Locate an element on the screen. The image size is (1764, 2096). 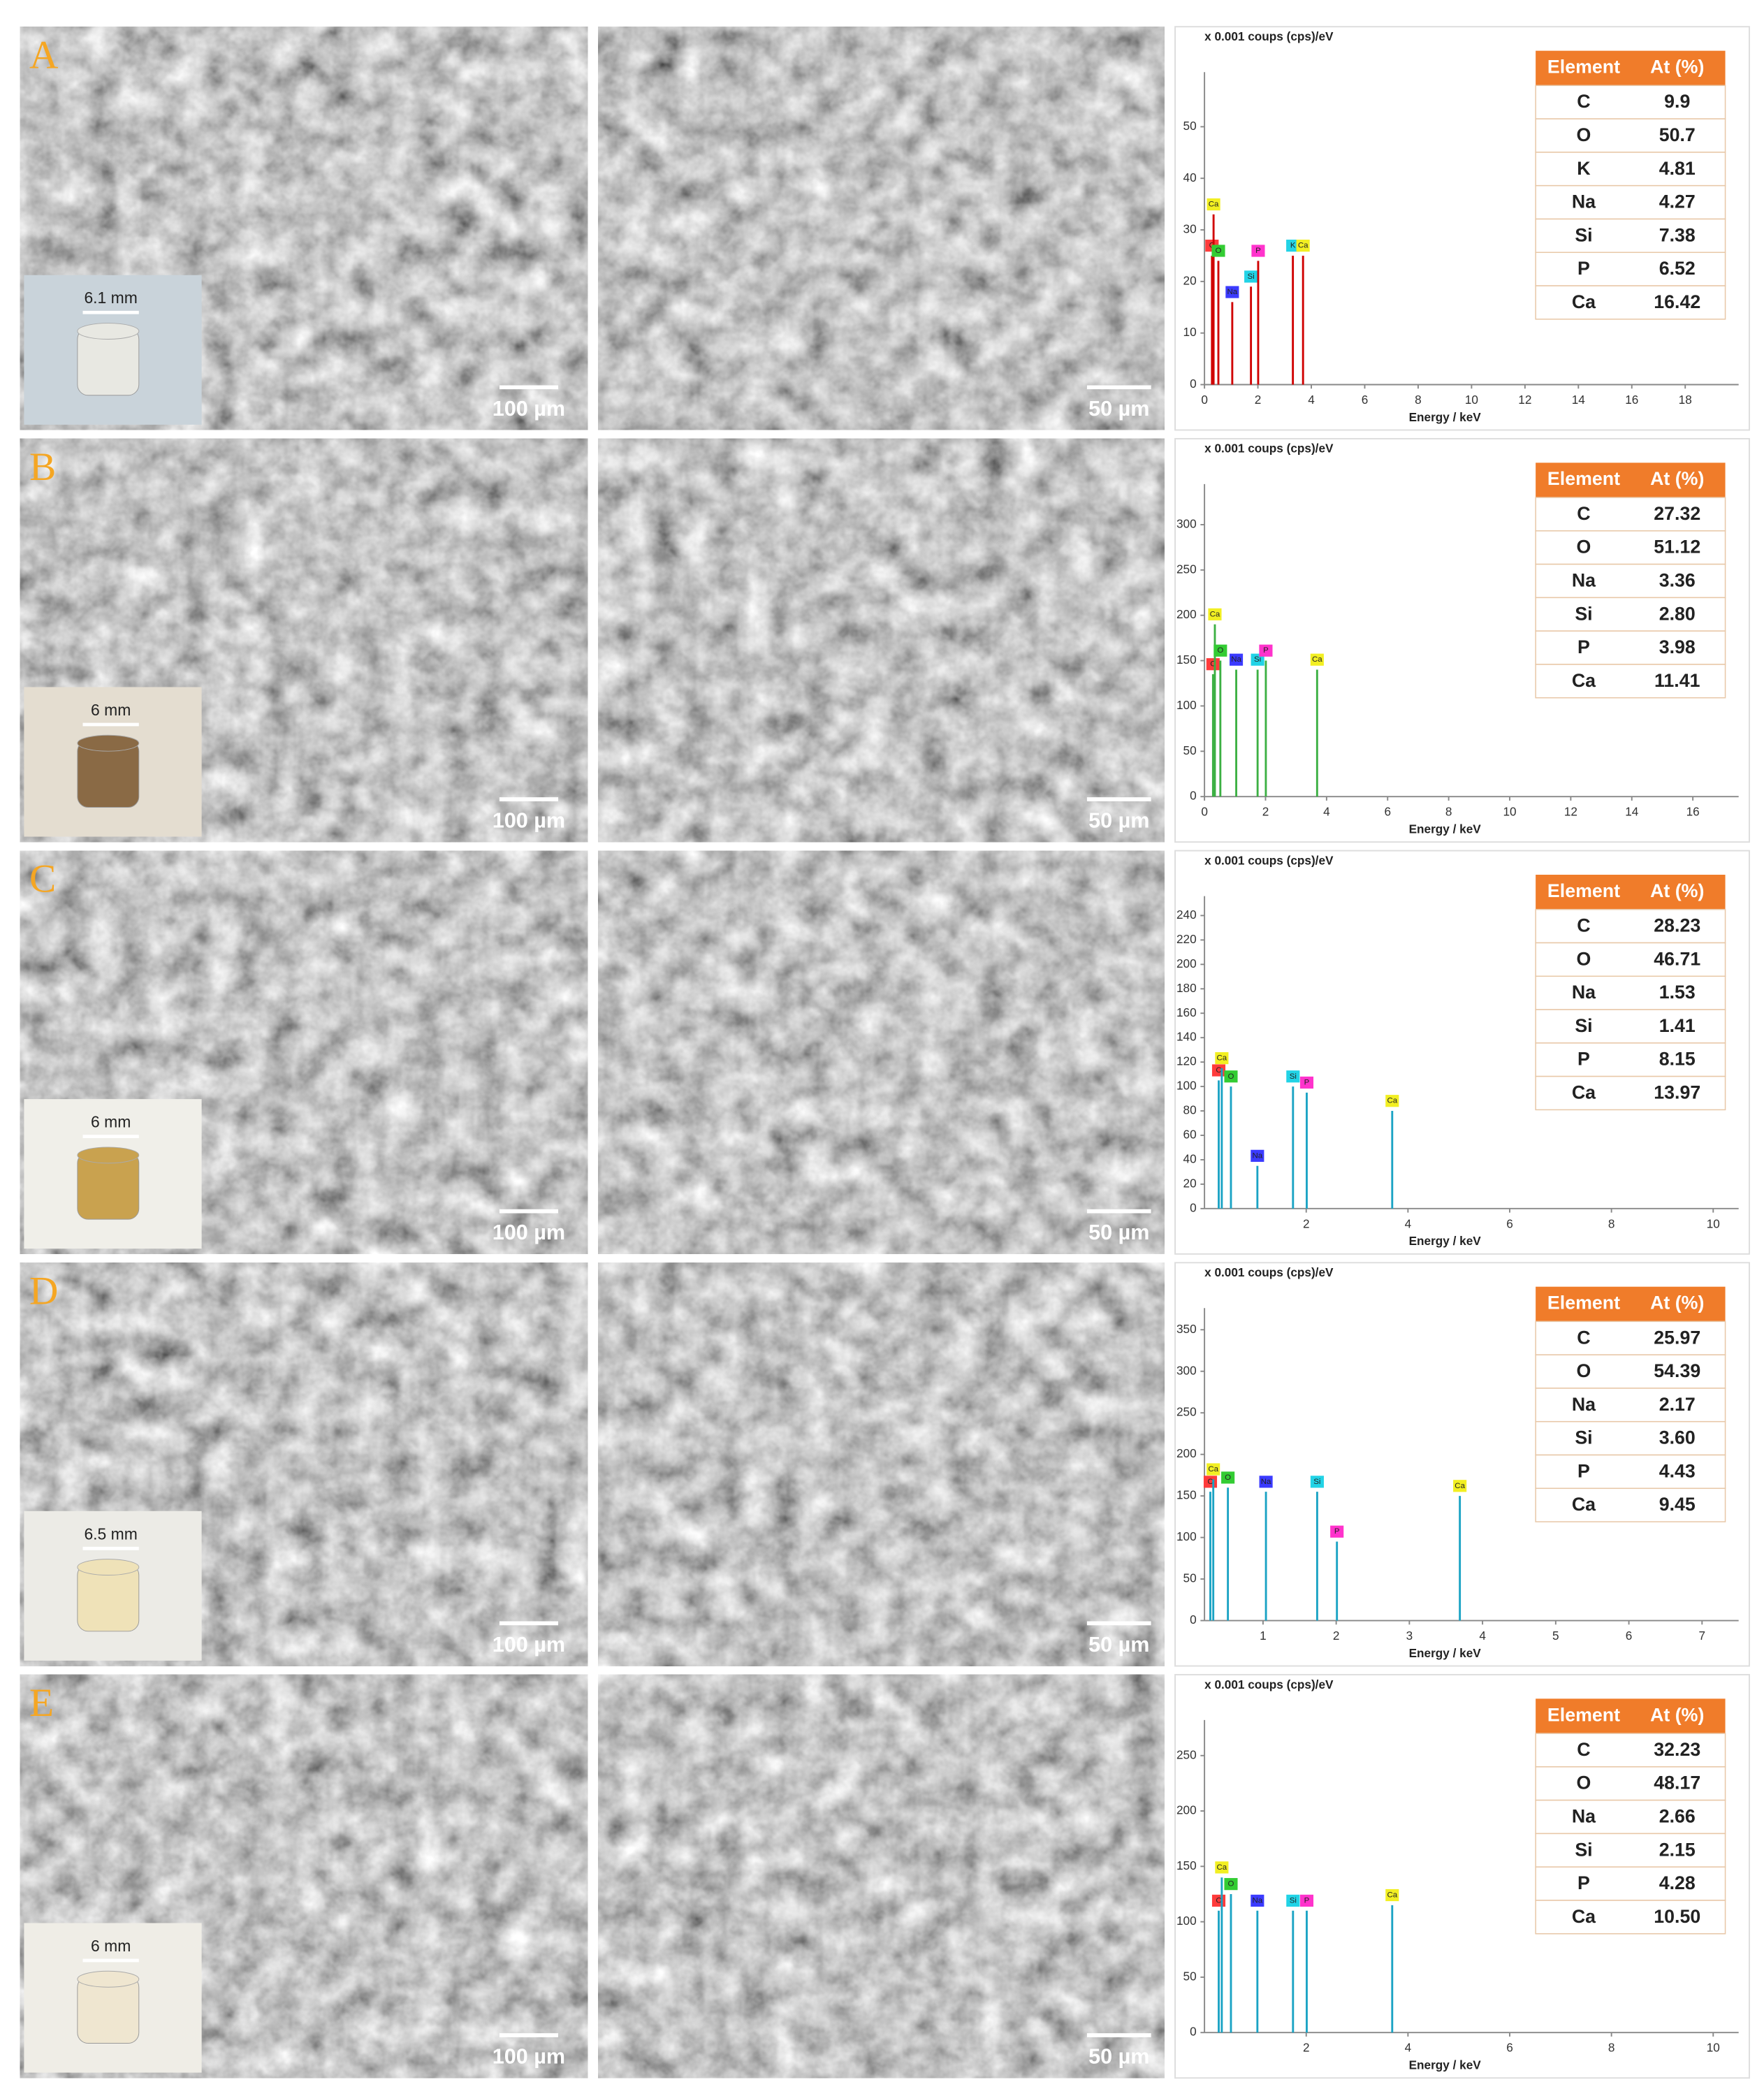
table-cell: 10.50 is located at coordinates (1677, 1916).